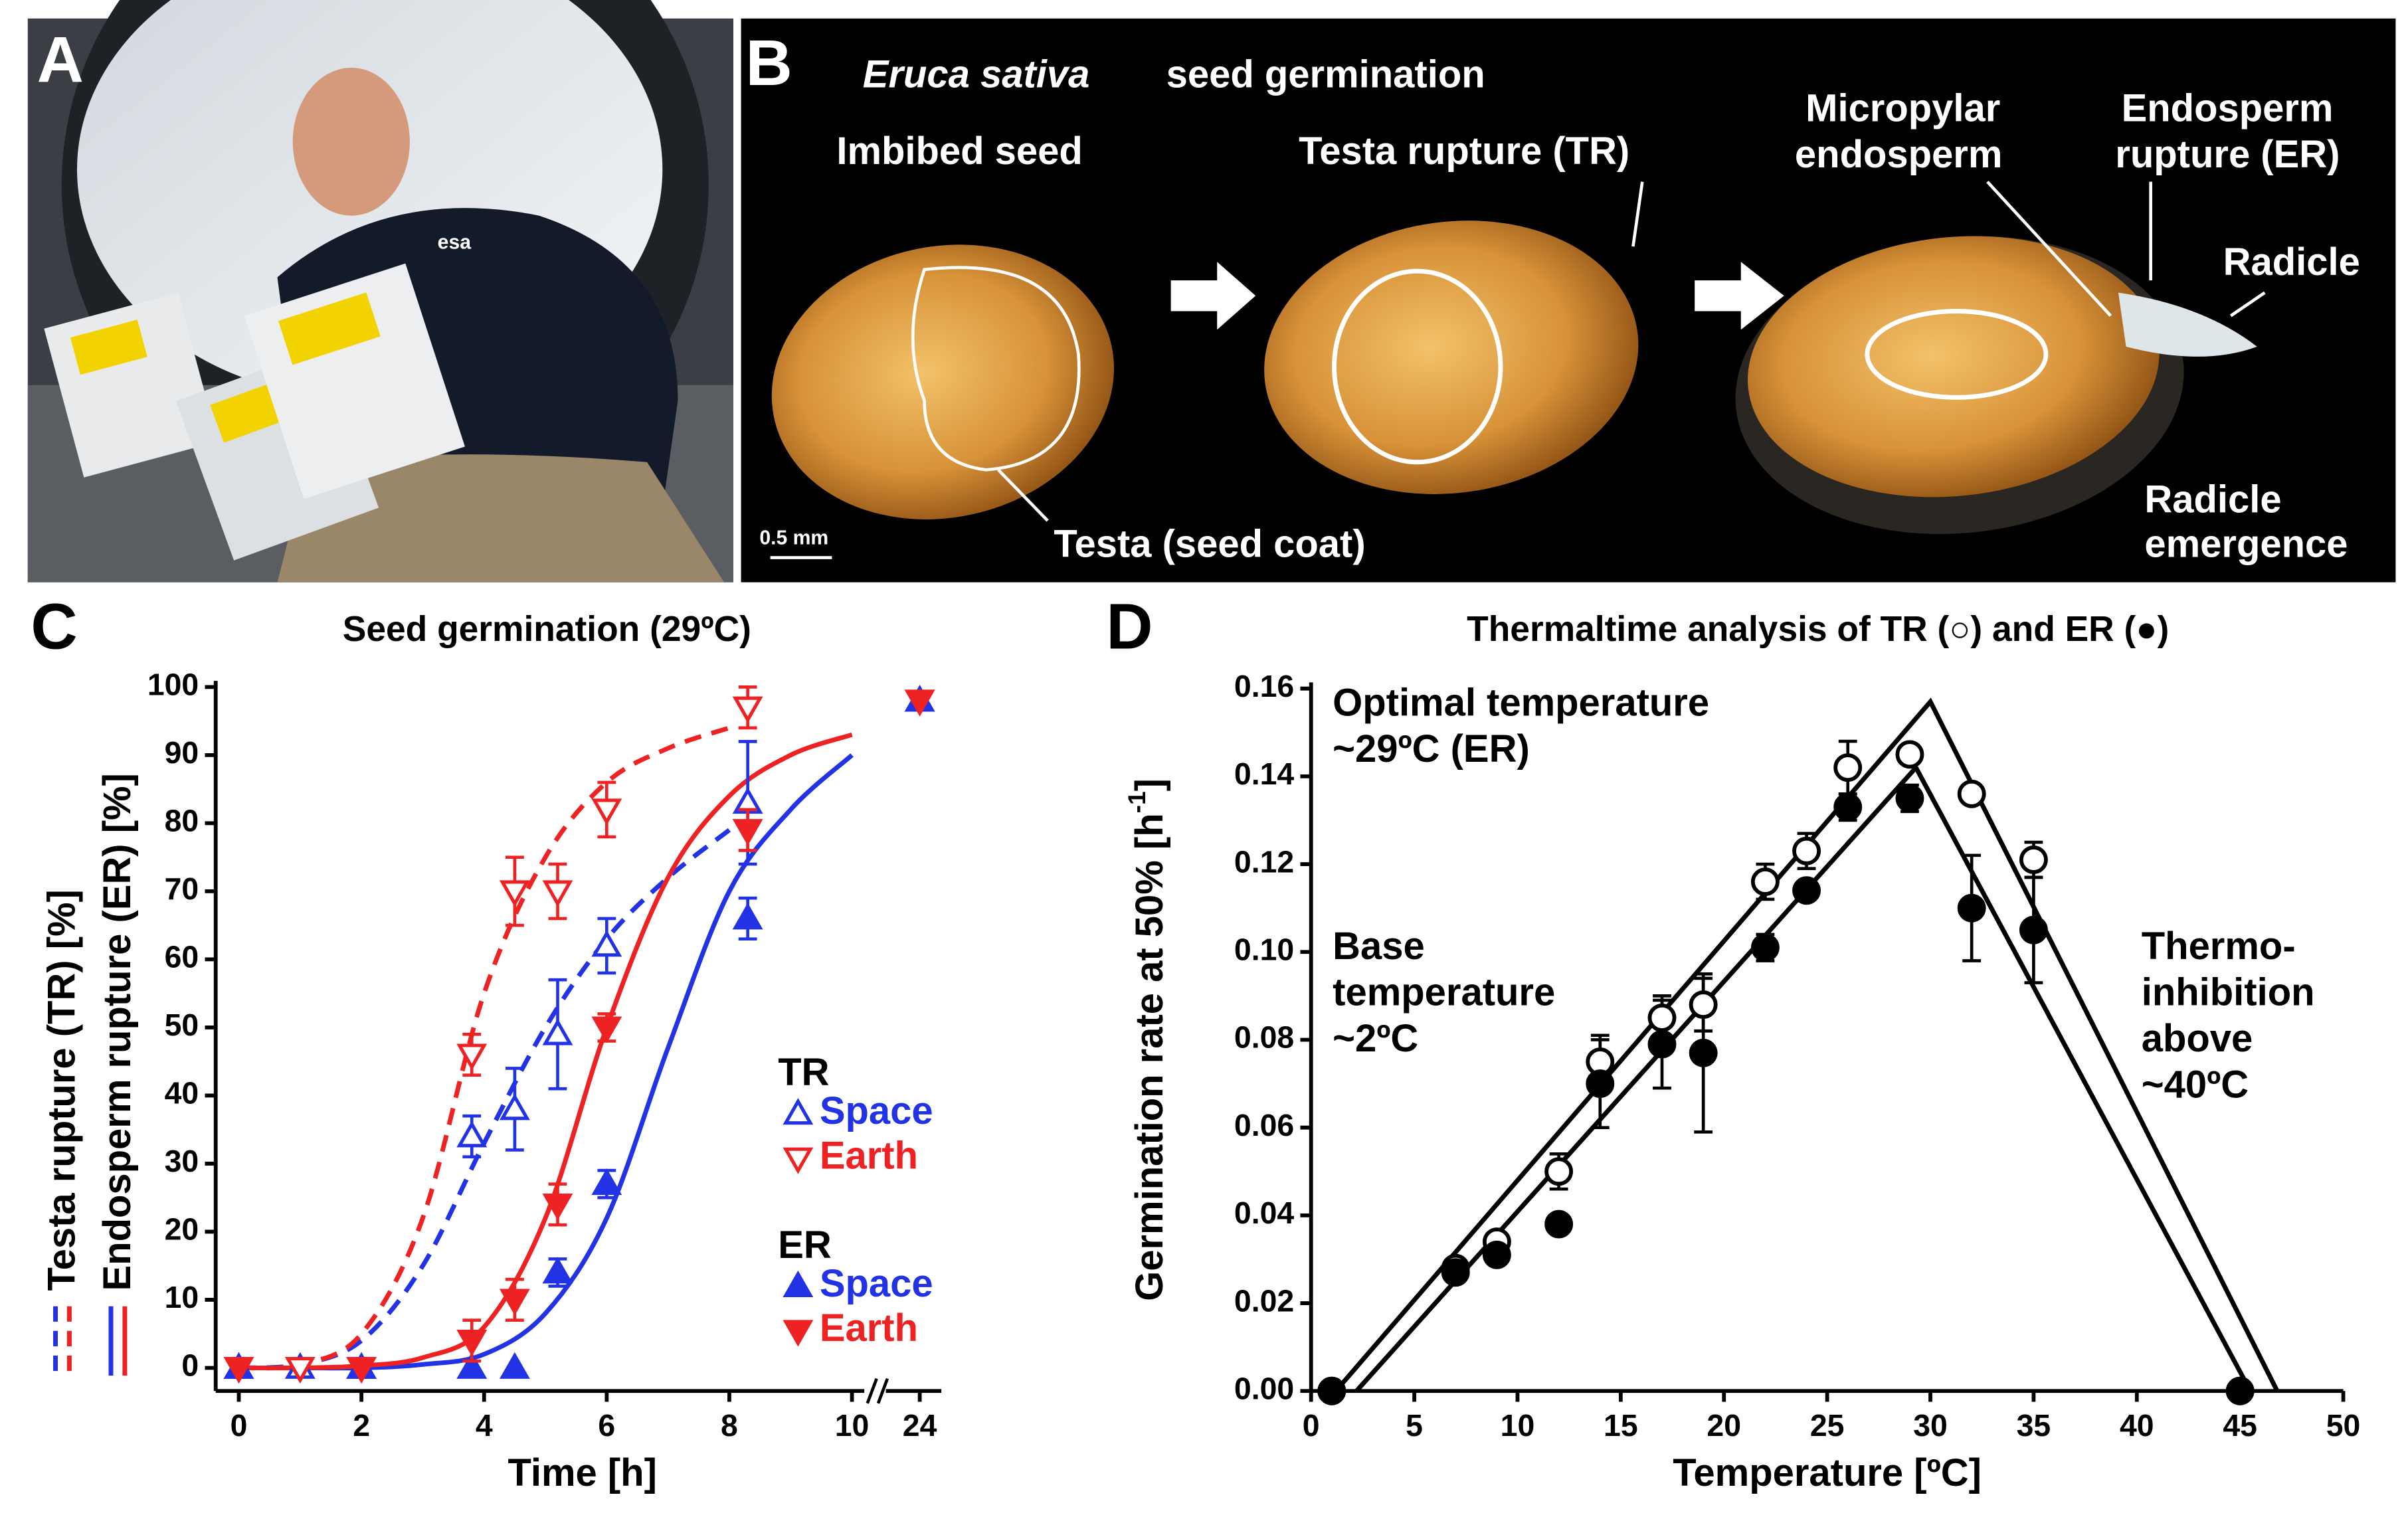 The width and height of the screenshot is (2408, 1521). Describe the element at coordinates (1415, 1426) in the screenshot. I see `x-tick-label: 5` at that location.